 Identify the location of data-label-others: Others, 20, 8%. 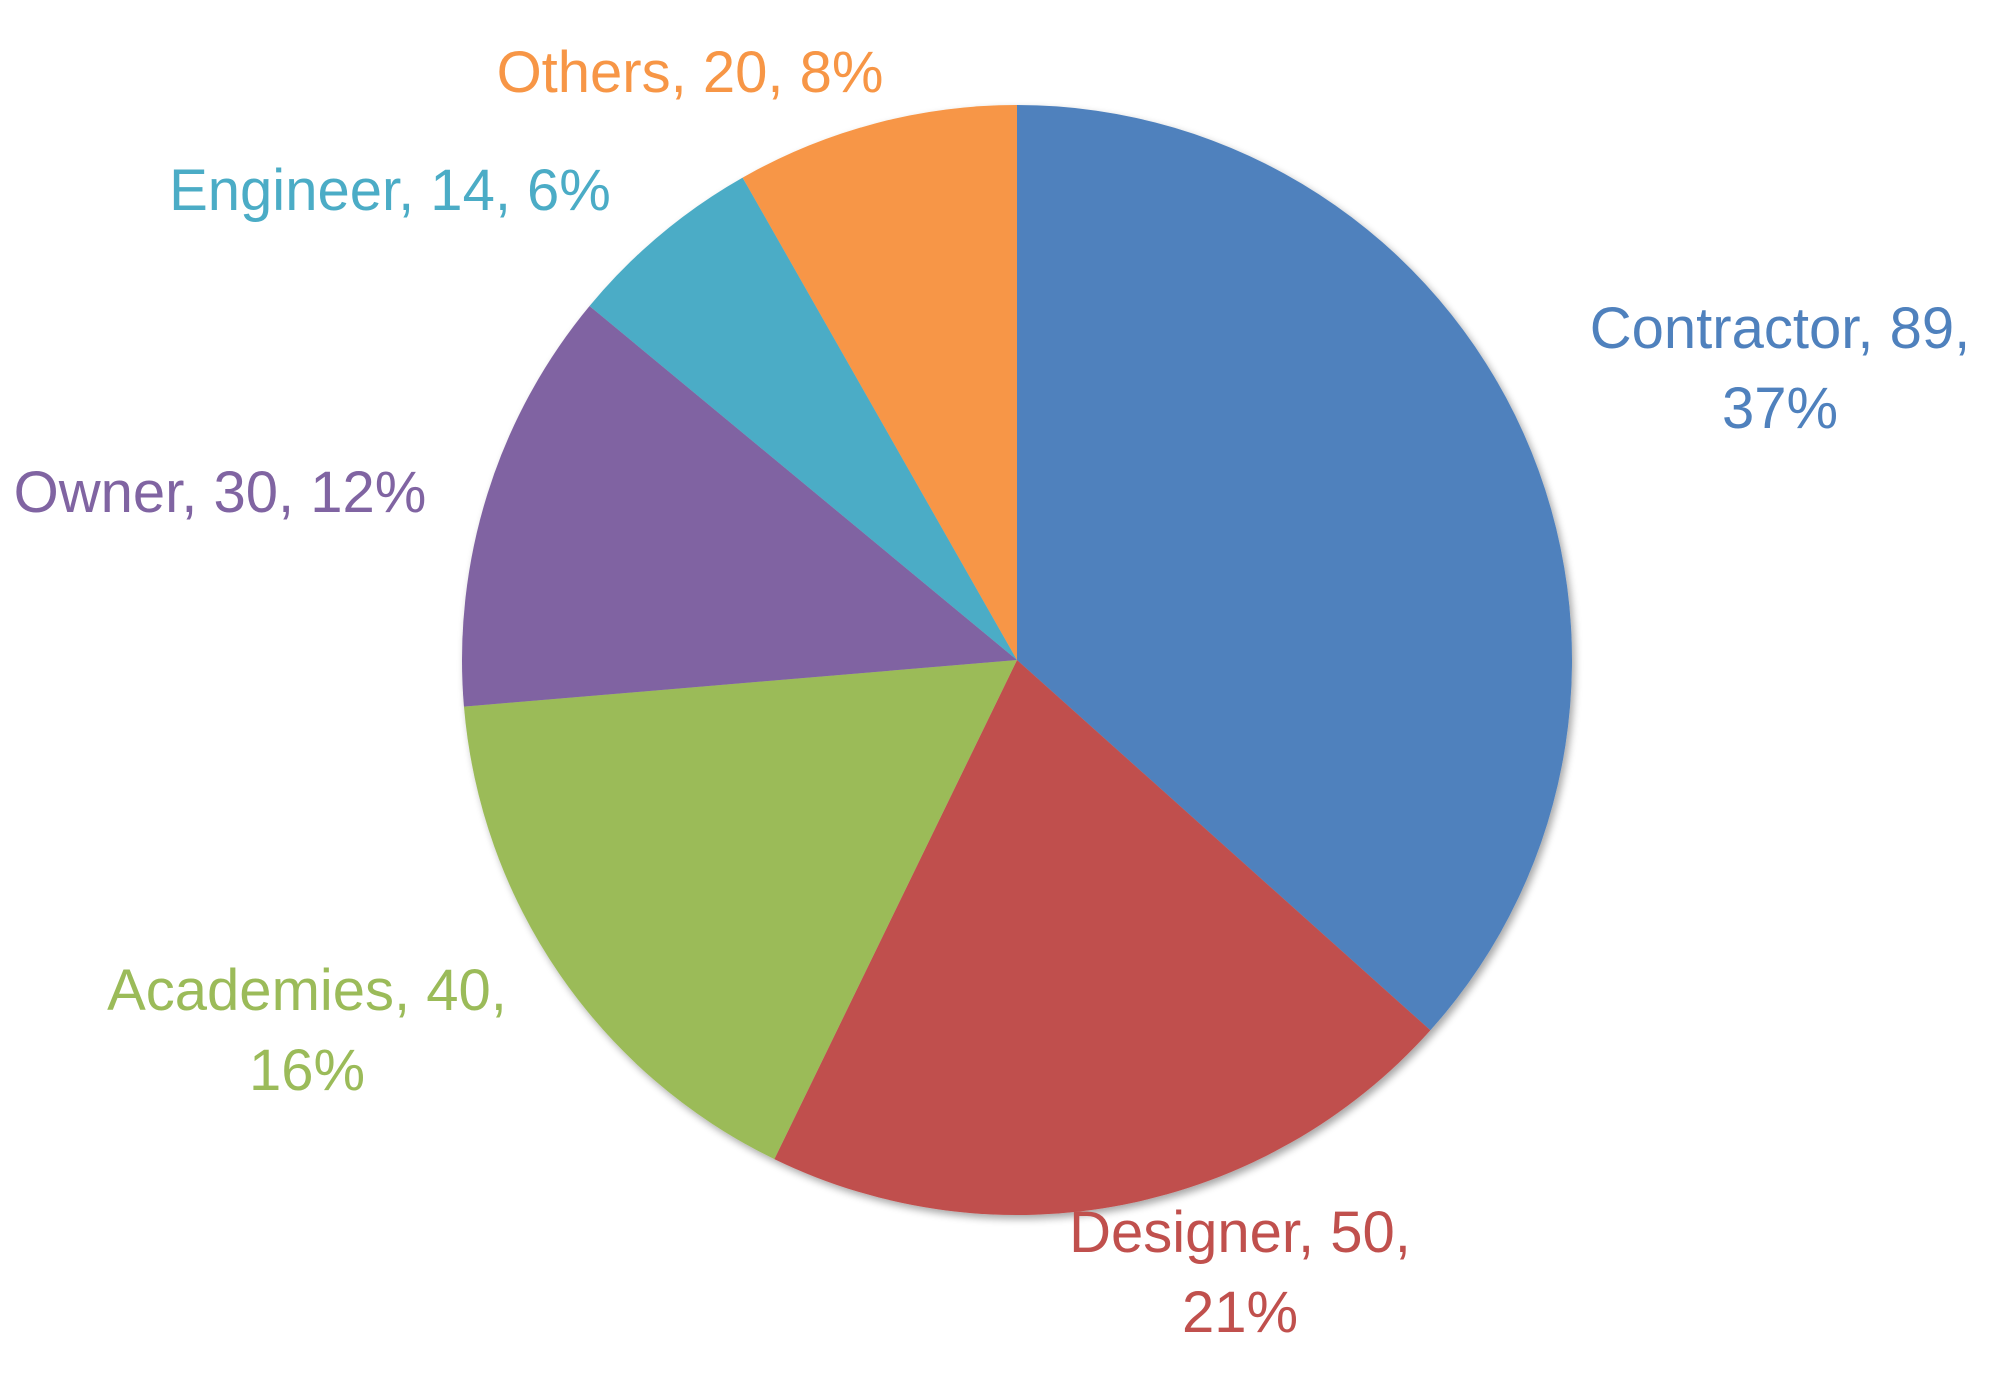
(690, 72).